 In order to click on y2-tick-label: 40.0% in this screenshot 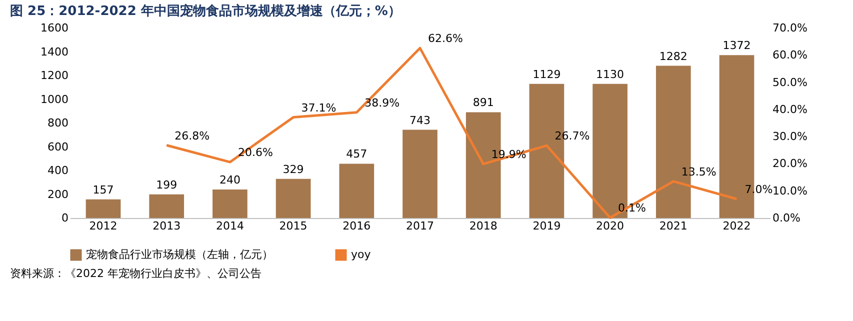, I will do `click(790, 109)`.